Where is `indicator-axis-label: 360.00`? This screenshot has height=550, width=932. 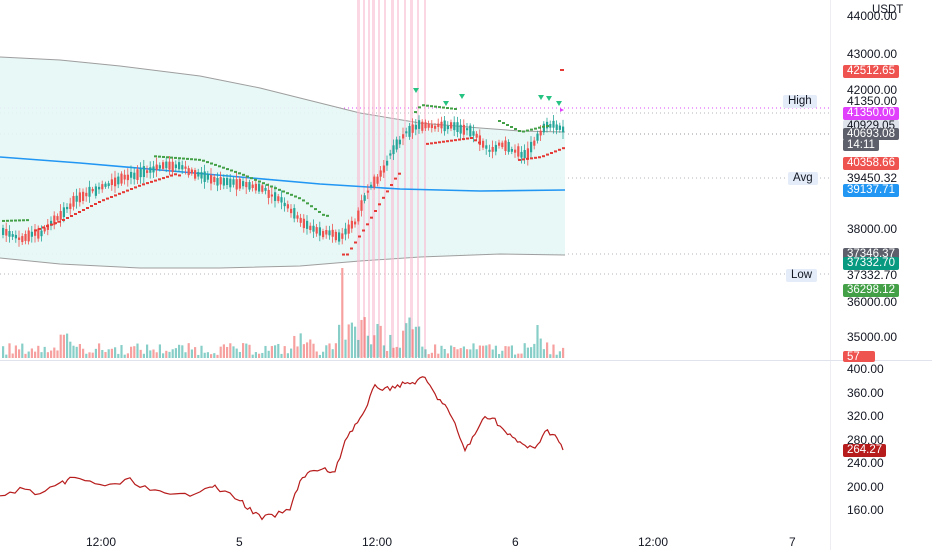 indicator-axis-label: 360.00 is located at coordinates (865, 393).